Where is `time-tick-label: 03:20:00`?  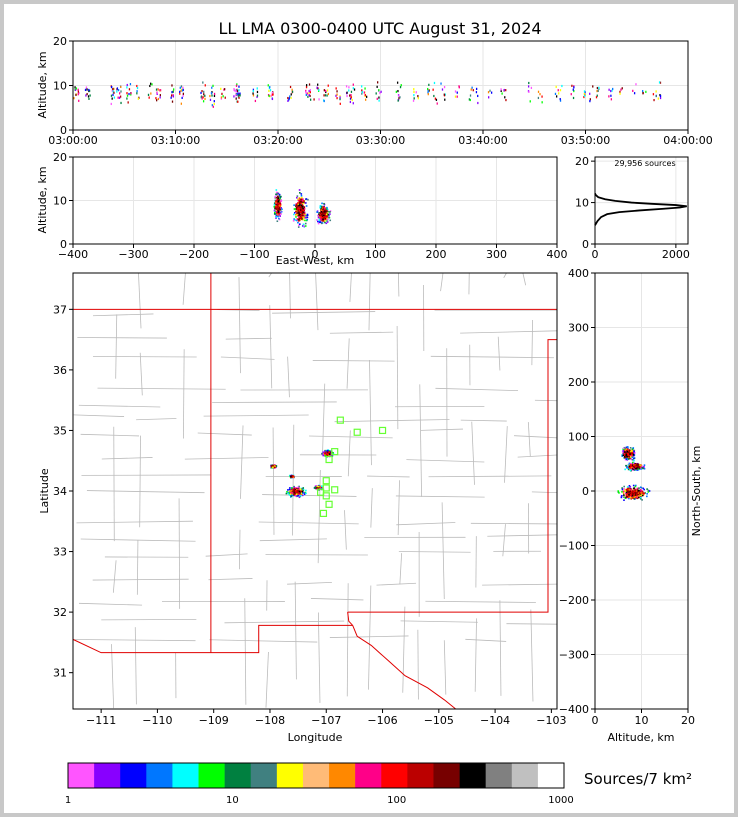 time-tick-label: 03:20:00 is located at coordinates (277, 140).